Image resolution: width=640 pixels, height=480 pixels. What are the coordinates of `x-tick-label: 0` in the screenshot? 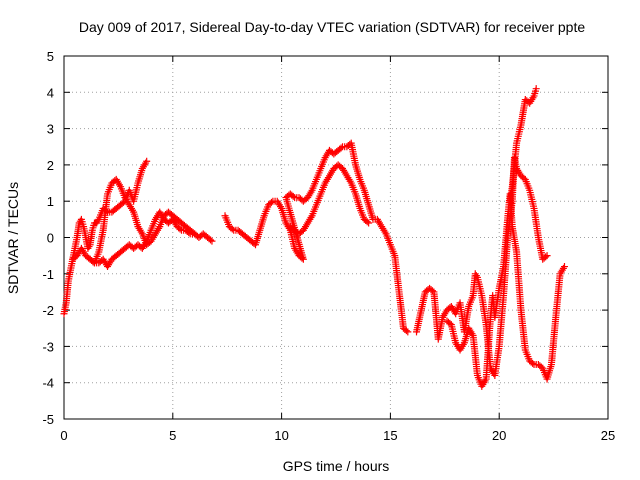 It's located at (63, 435).